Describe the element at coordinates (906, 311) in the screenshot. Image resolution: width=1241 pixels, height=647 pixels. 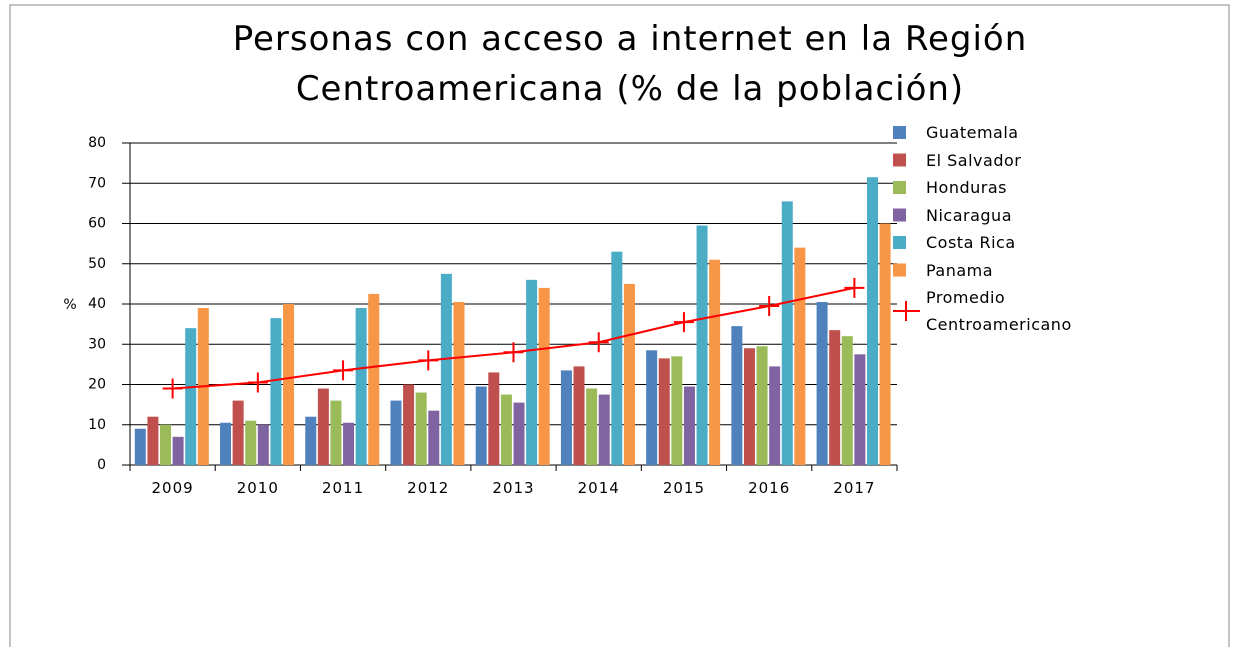
I see `legend-line` at that location.